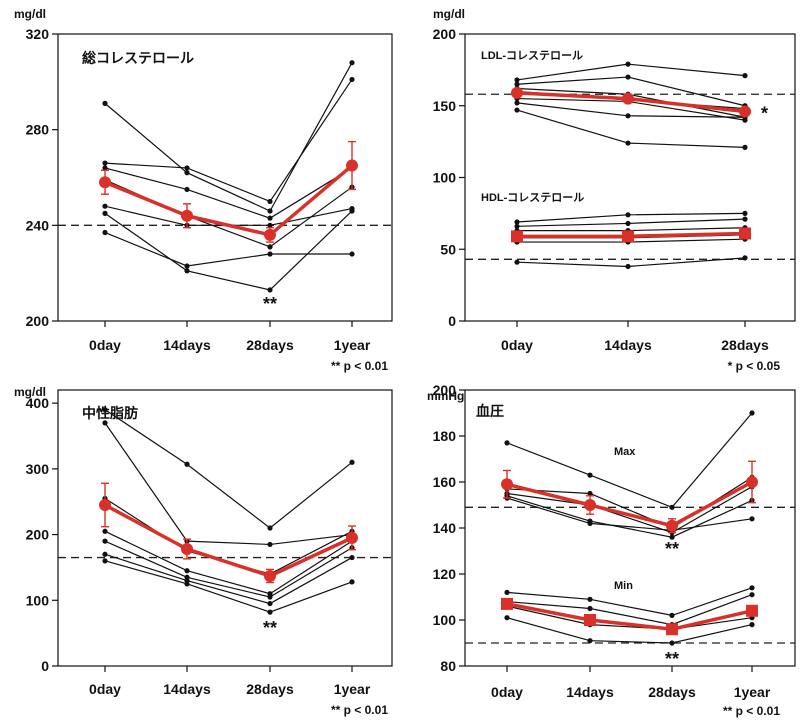 This screenshot has width=803, height=721. What do you see at coordinates (629, 484) in the screenshot?
I see `series-group-1: Max **` at bounding box center [629, 484].